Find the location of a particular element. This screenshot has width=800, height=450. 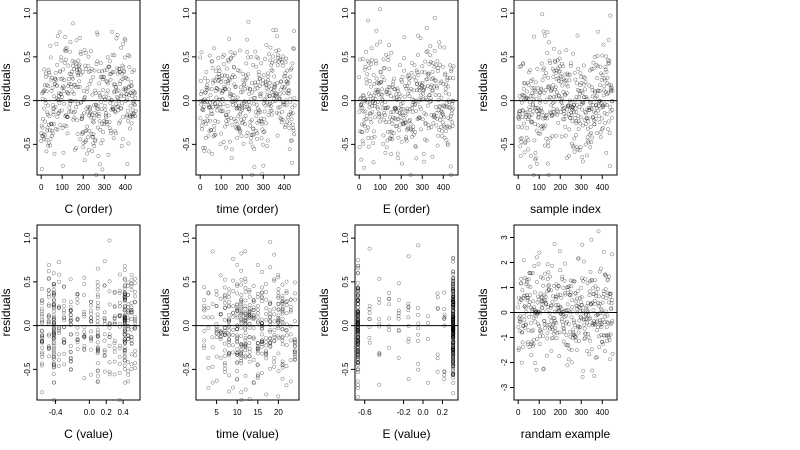

y-tick-label: 1.0 is located at coordinates (186, 238).